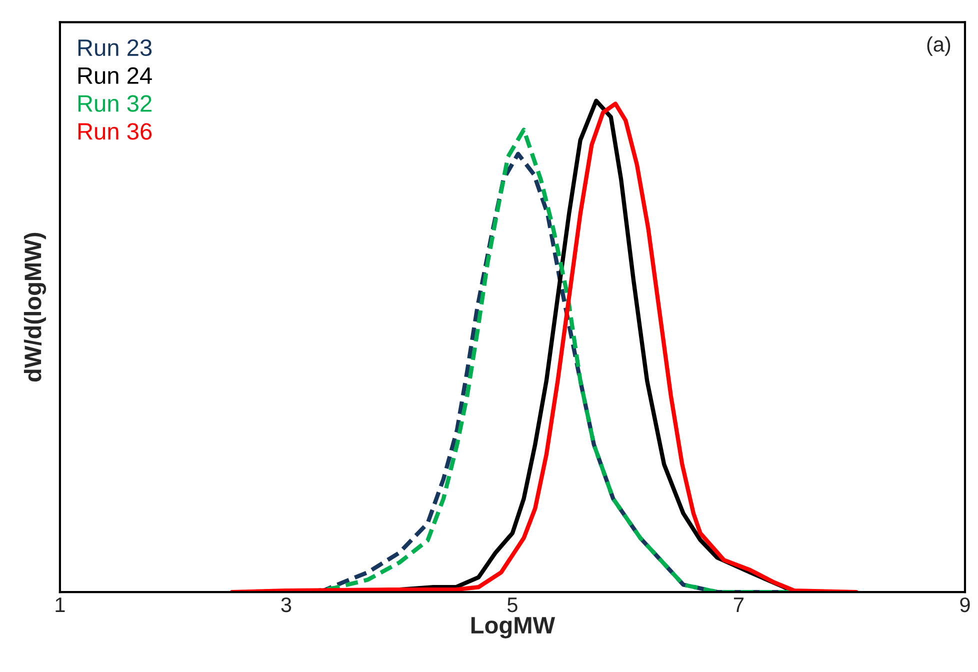  What do you see at coordinates (115, 75) in the screenshot?
I see `text: Run 24` at bounding box center [115, 75].